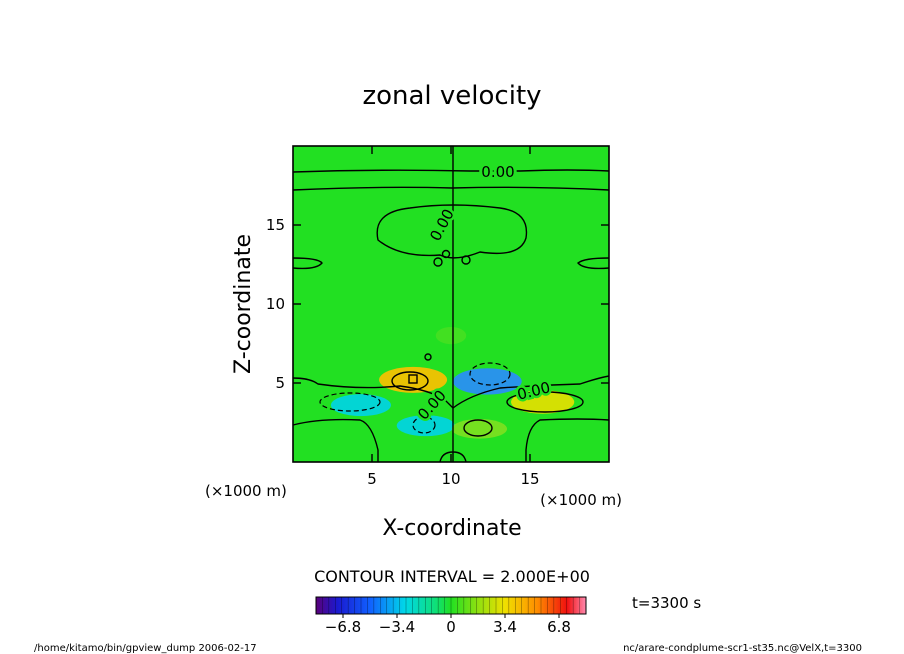 The width and height of the screenshot is (904, 654). I want to click on contour-neg-center, so click(490, 374).